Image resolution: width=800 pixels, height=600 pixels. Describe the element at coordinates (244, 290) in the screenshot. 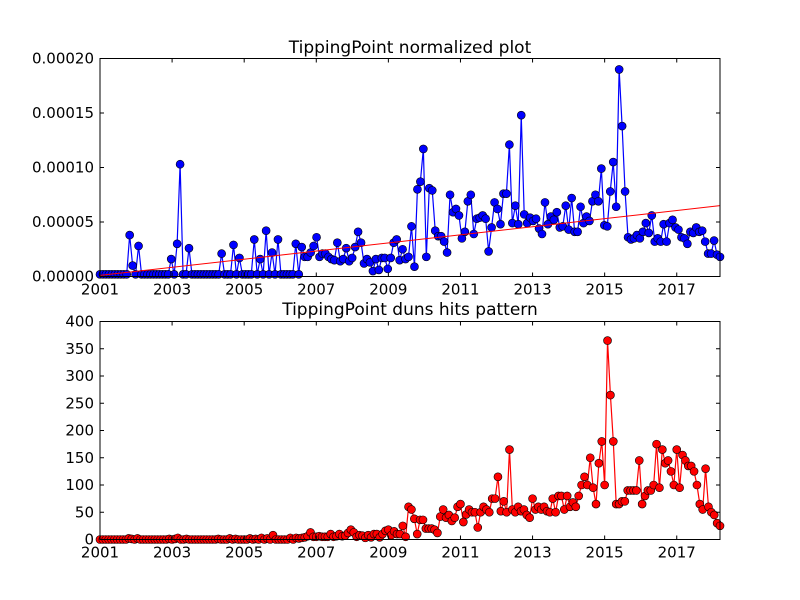

I see `x-tick-label: 2005` at that location.